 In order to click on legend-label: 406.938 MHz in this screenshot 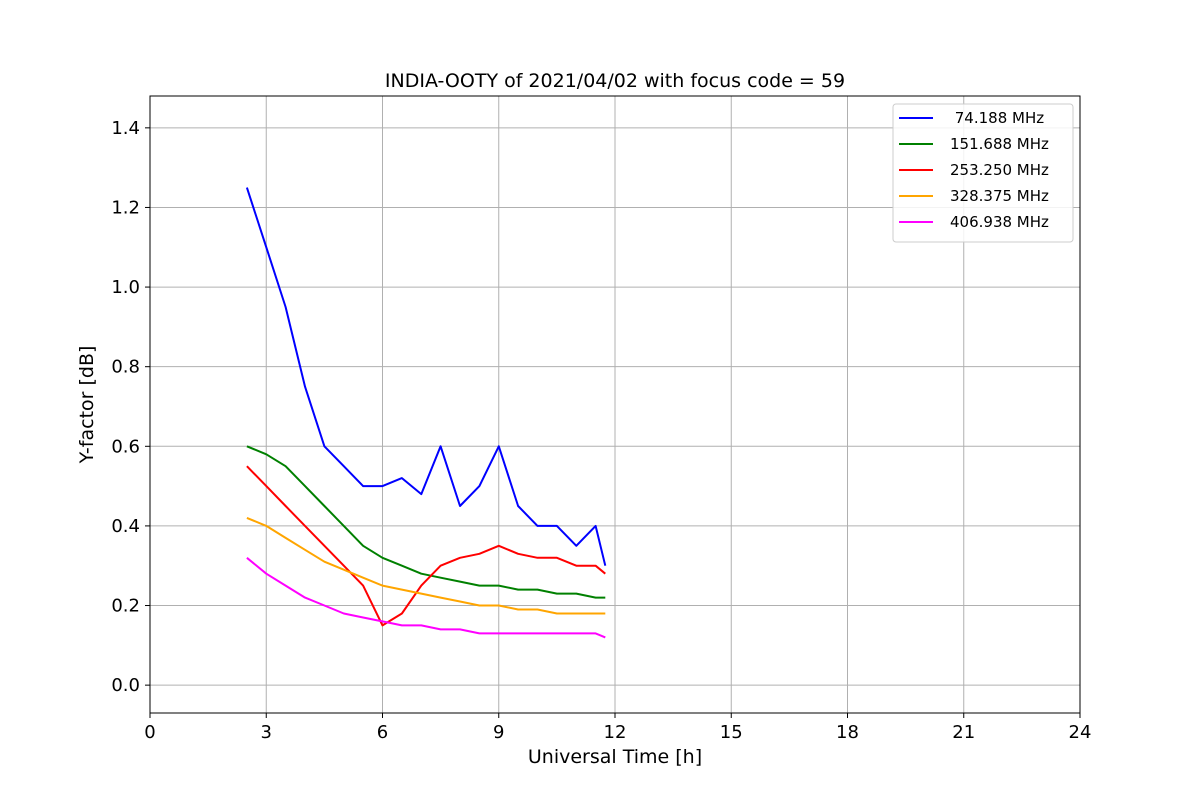, I will do `click(999, 222)`.